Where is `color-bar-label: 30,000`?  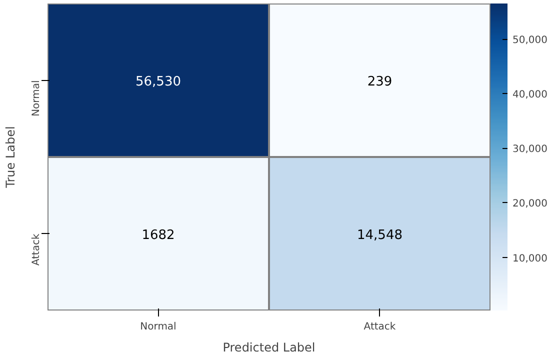 color-bar-label: 30,000 is located at coordinates (530, 150).